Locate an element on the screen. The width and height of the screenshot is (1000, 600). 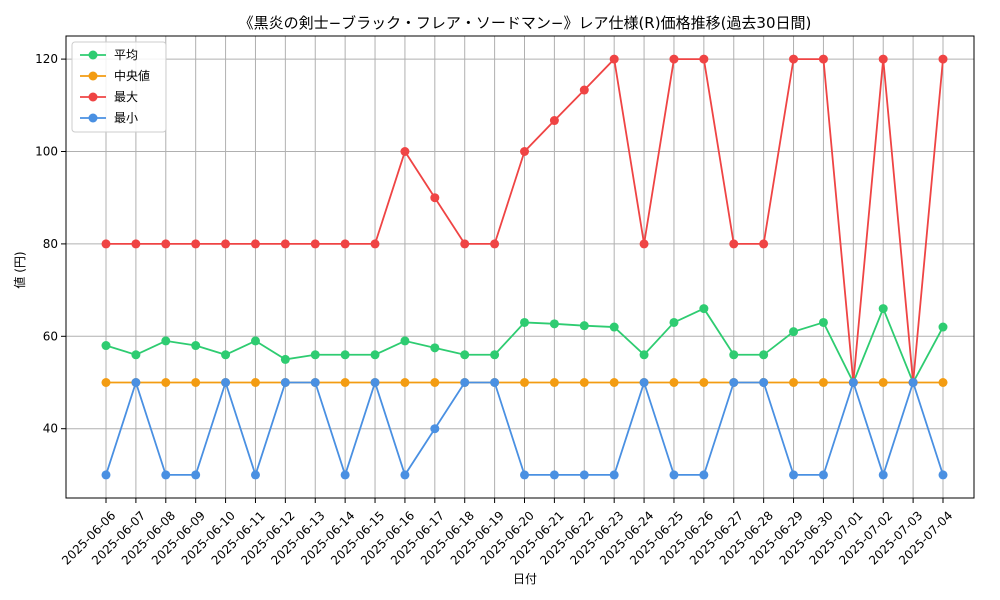
legend-item: 平均 is located at coordinates (109, 55).